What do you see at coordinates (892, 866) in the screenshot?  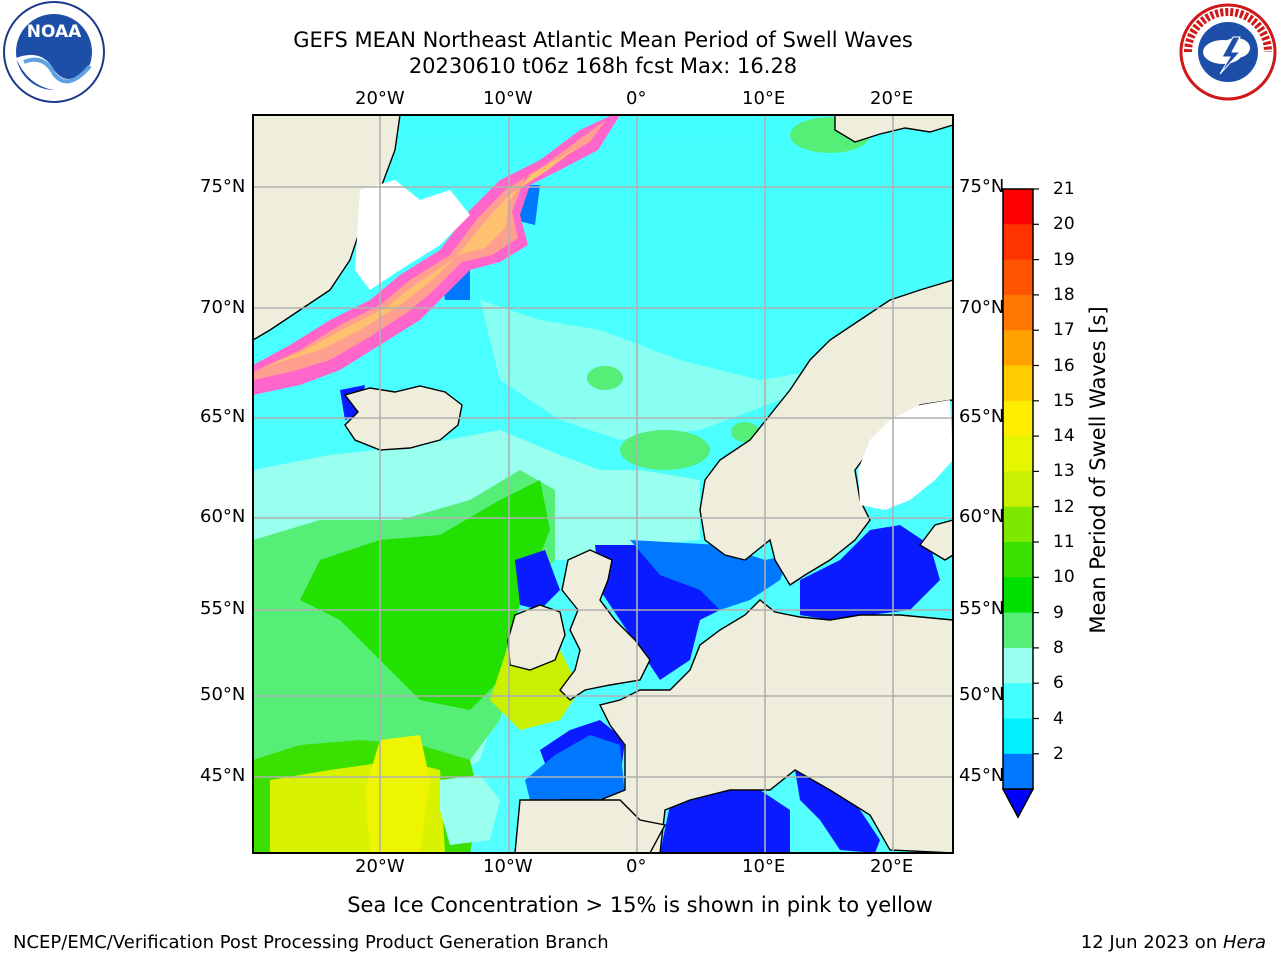 I see `lon-label-bottom: 20°E` at bounding box center [892, 866].